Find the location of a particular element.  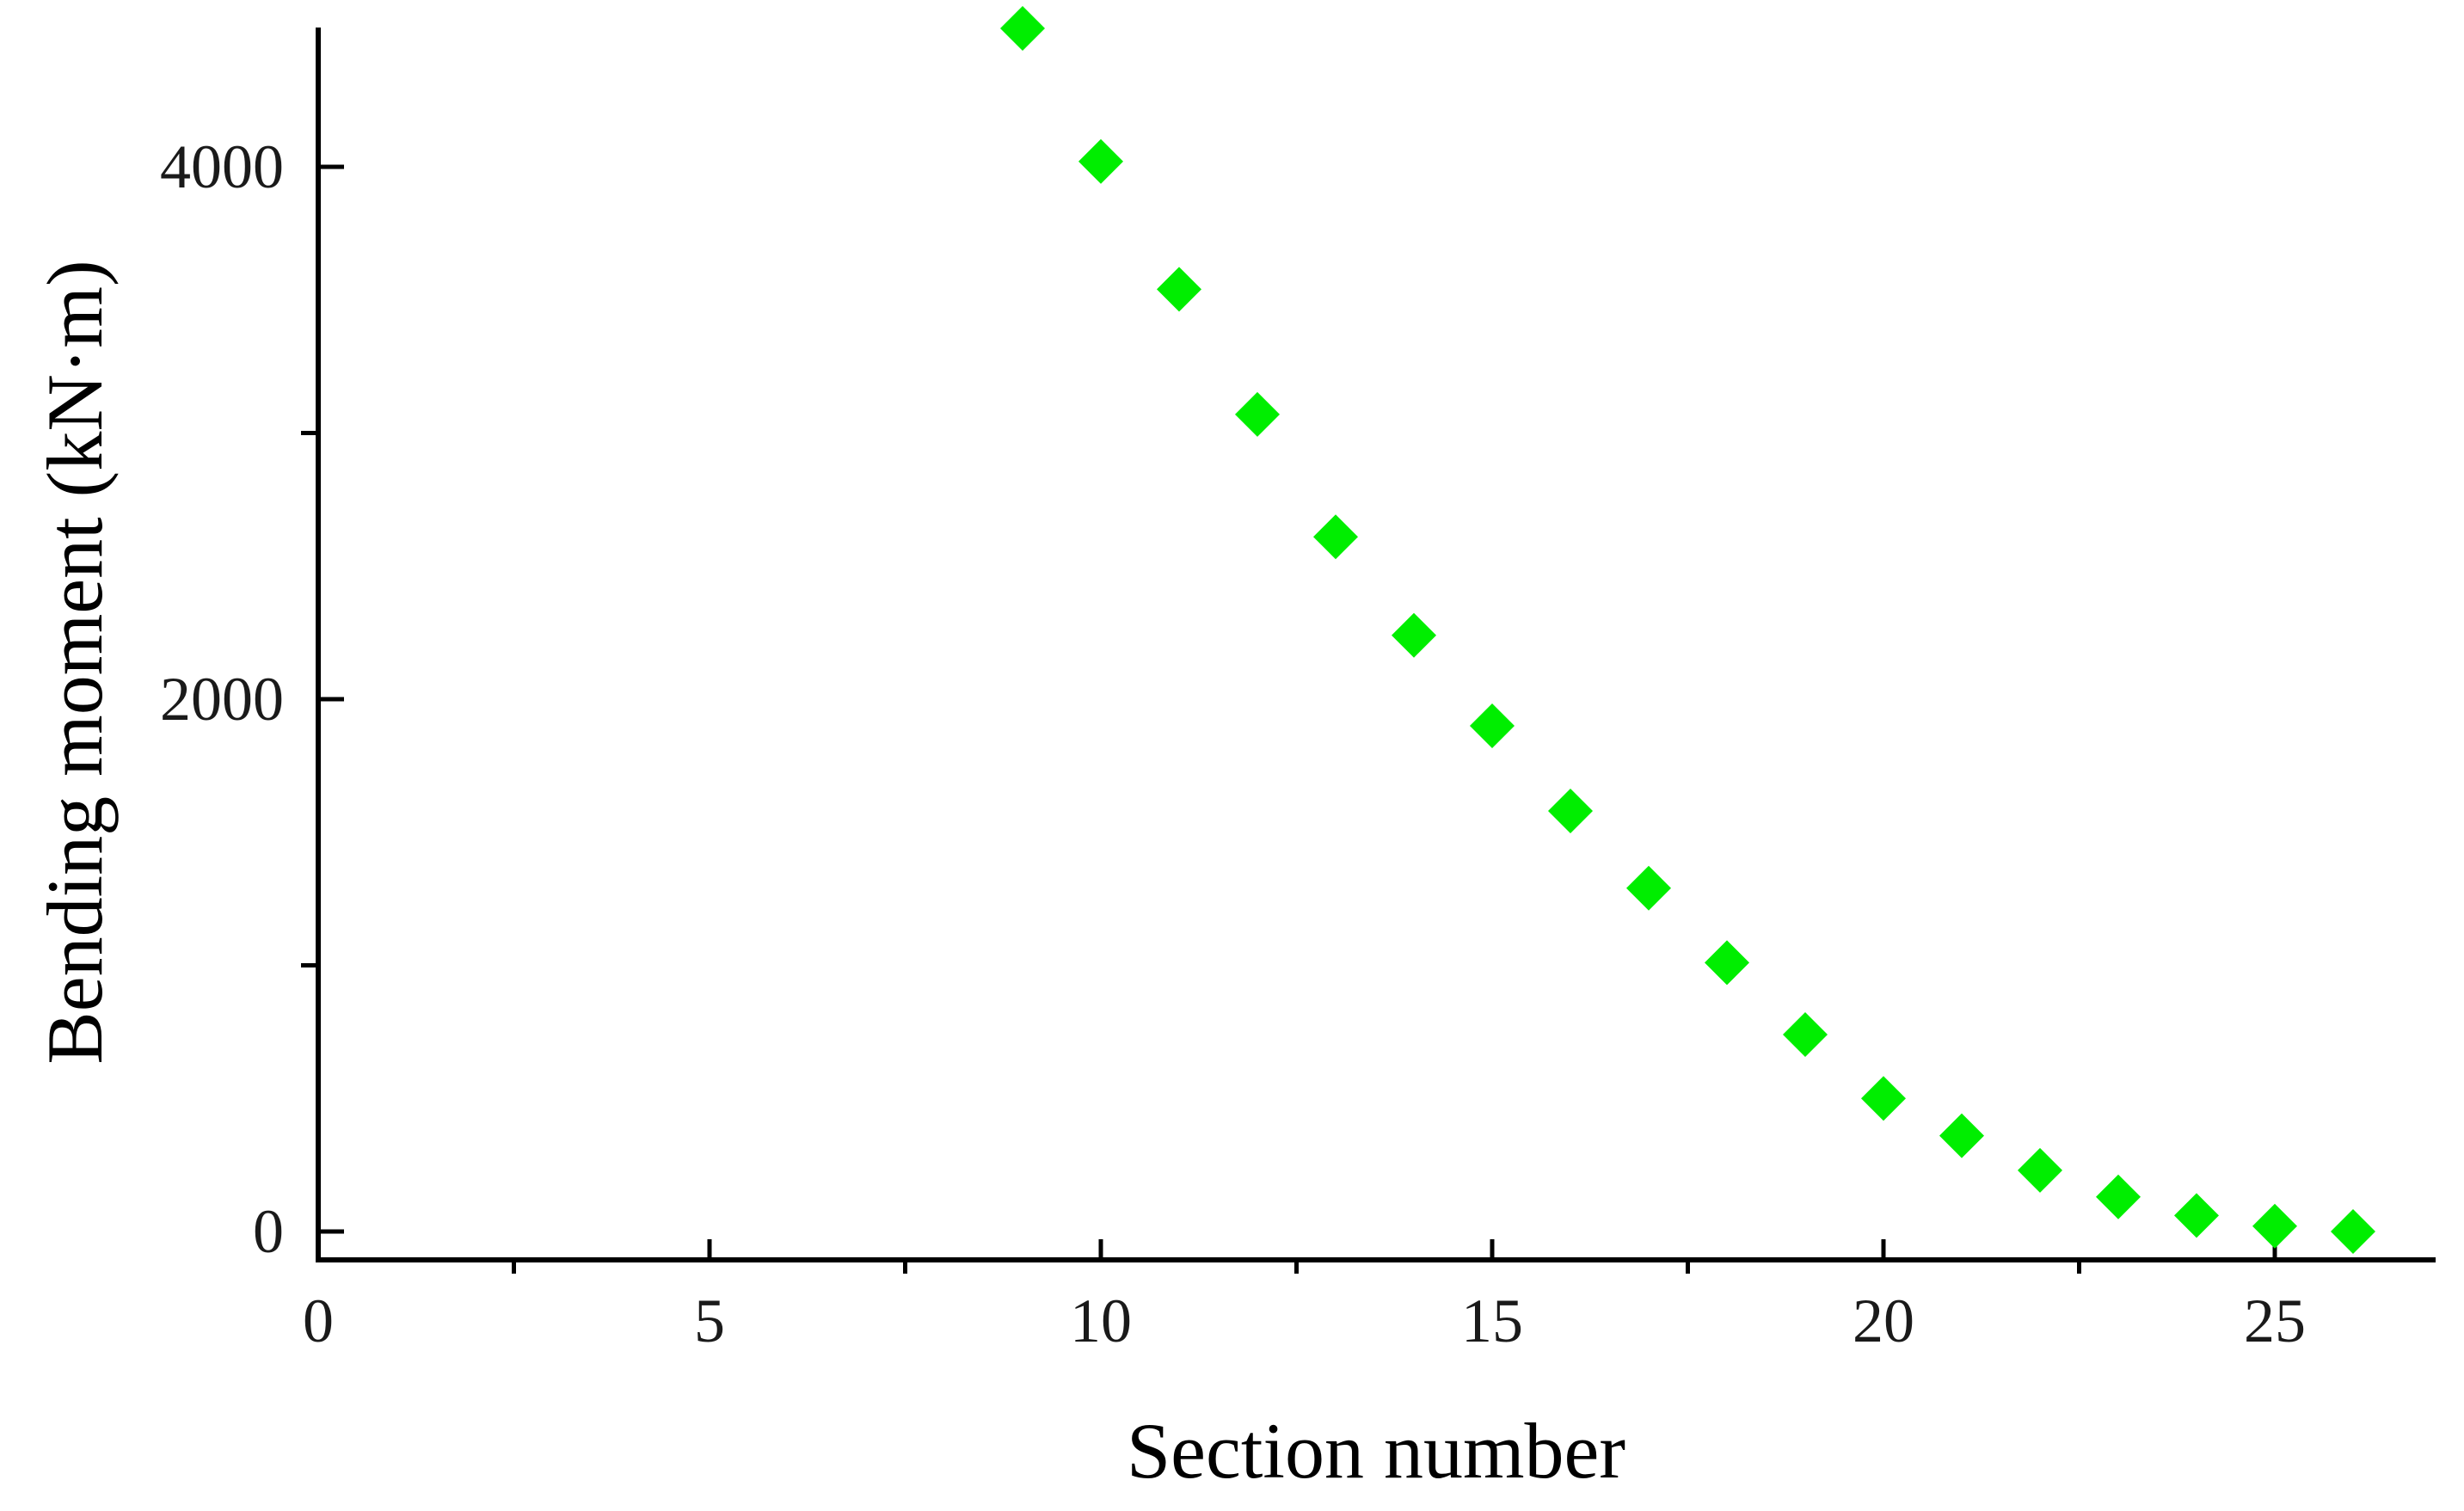

y-tick-label: 4000 is located at coordinates (222, 166).